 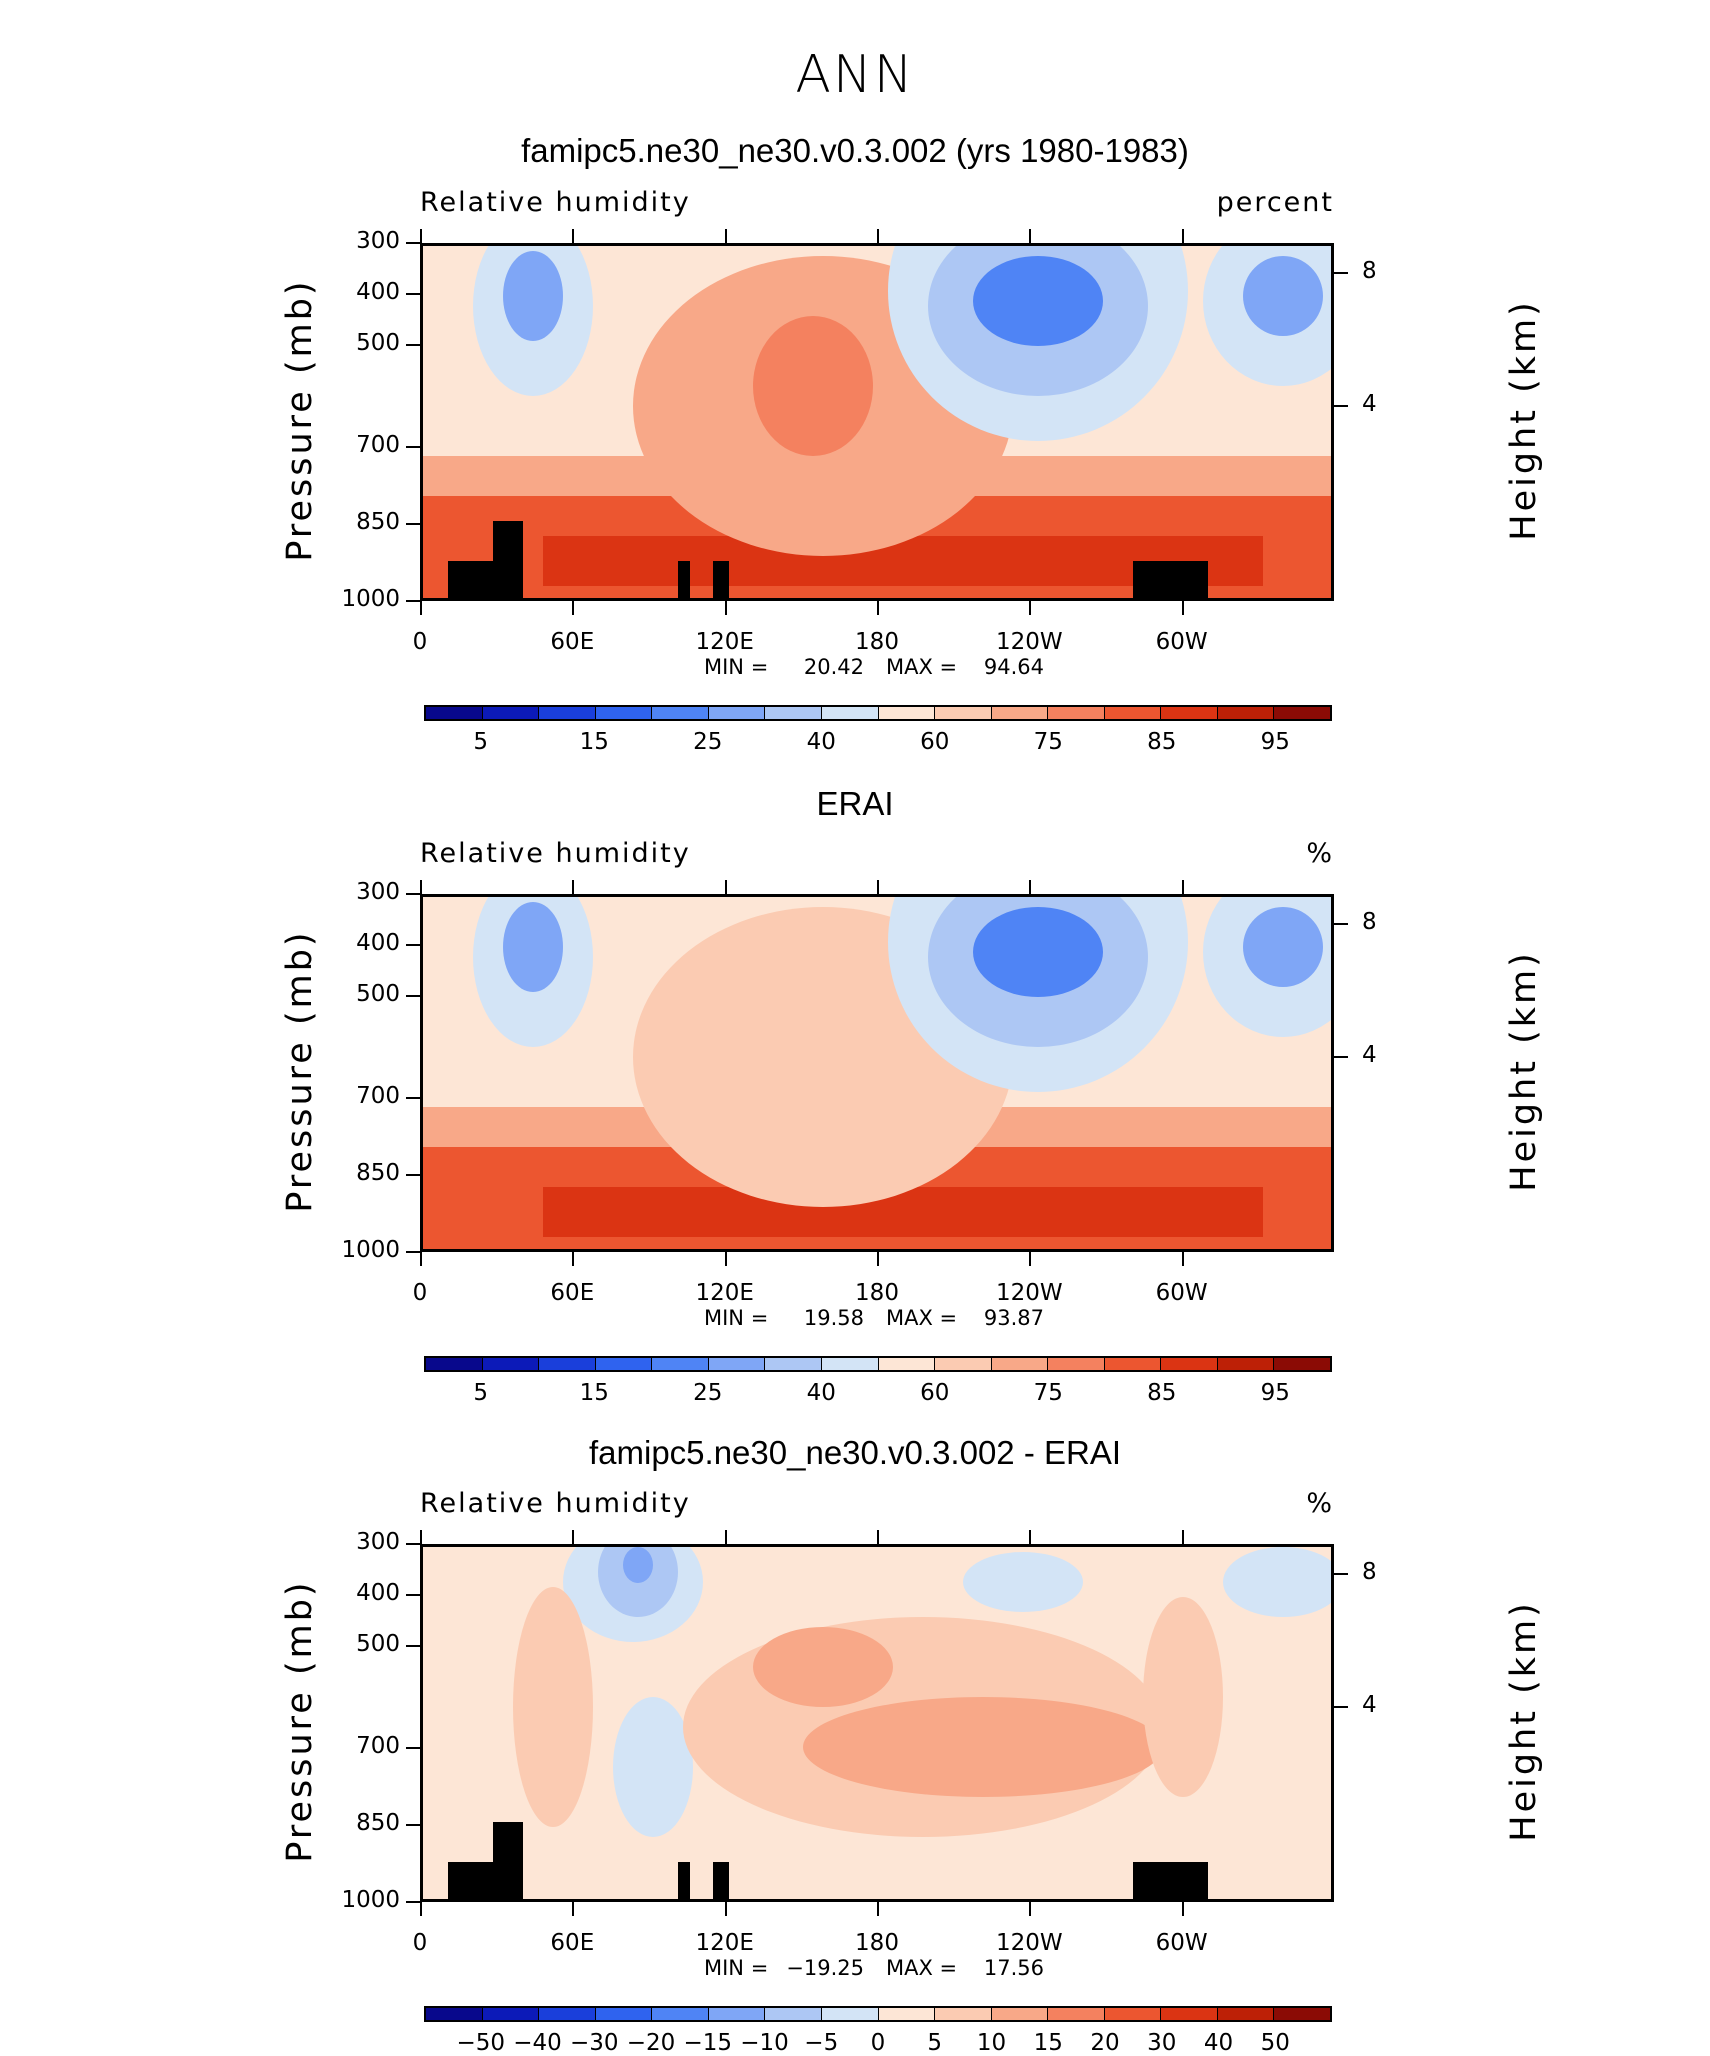 What do you see at coordinates (724, 642) in the screenshot?
I see `x-tick-label: 120E` at bounding box center [724, 642].